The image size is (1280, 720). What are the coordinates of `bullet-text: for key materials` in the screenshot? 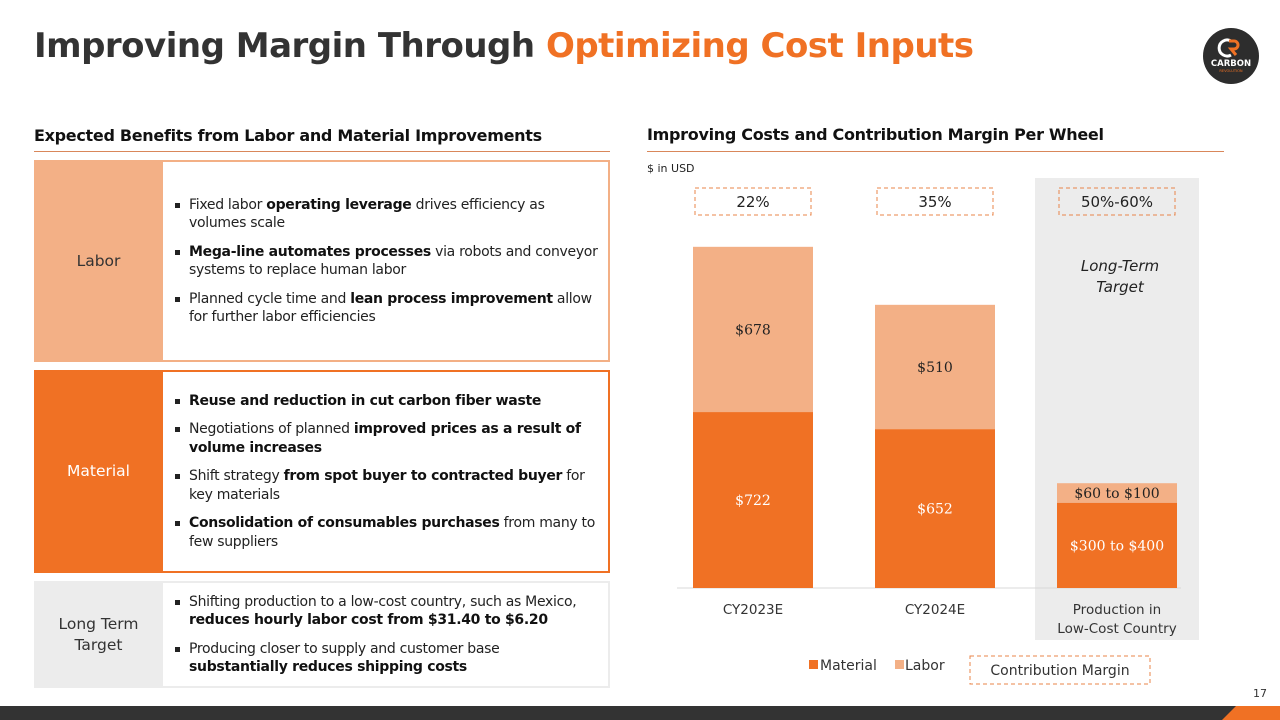 It's located at (387, 485).